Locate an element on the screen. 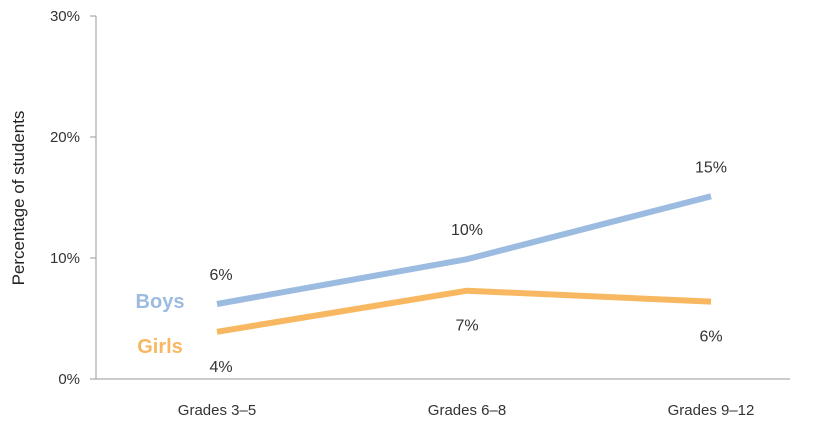  x-tick-label: Grades 9–12 is located at coordinates (711, 410).